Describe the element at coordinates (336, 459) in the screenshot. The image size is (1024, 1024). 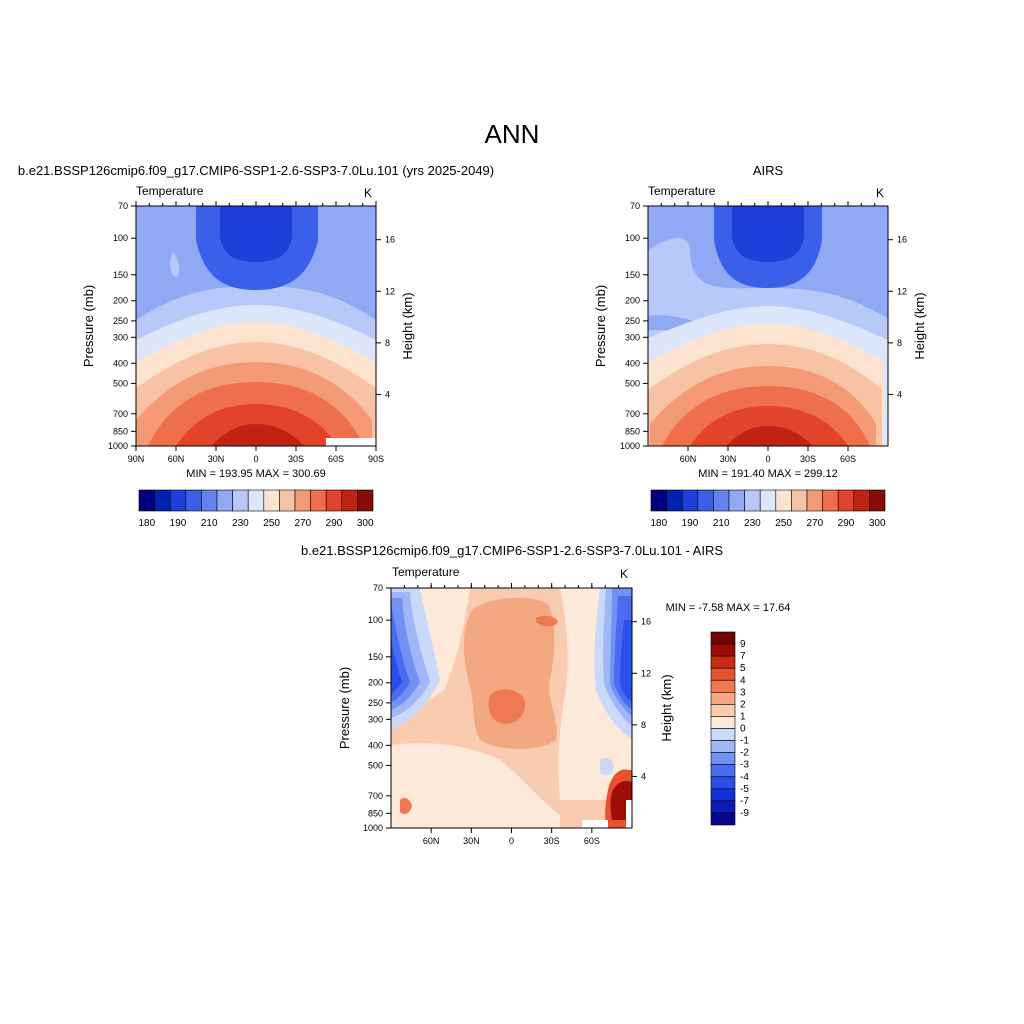
I see `x-tick-label: 60S` at that location.